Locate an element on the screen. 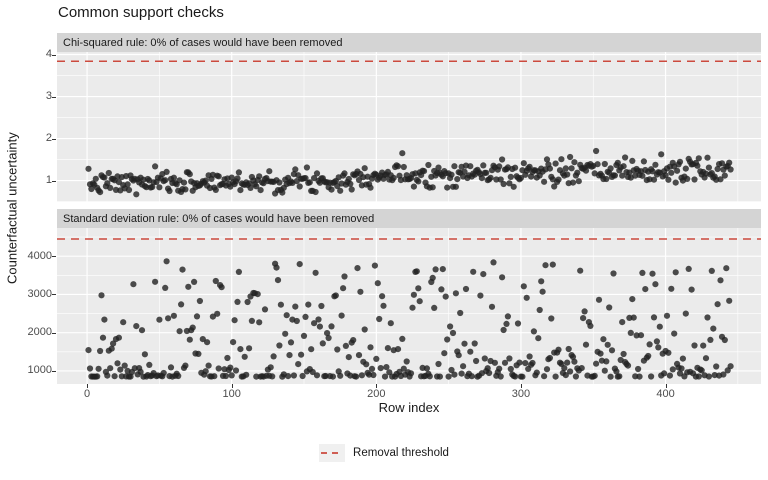  y-tick-label: 4000 is located at coordinates (39, 255).